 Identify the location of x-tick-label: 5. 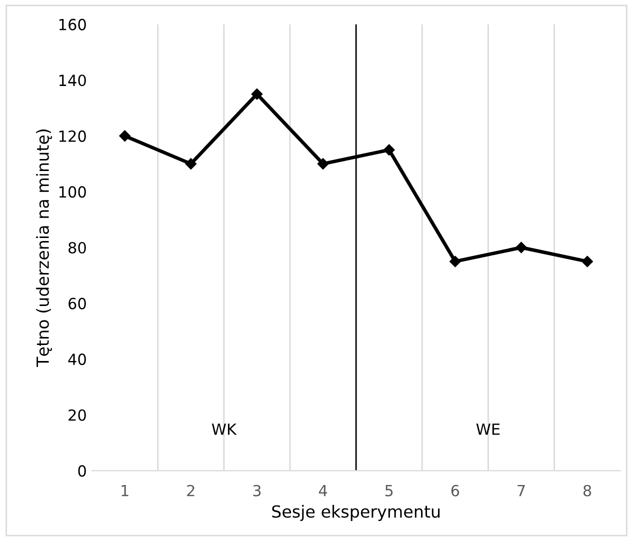
(389, 490).